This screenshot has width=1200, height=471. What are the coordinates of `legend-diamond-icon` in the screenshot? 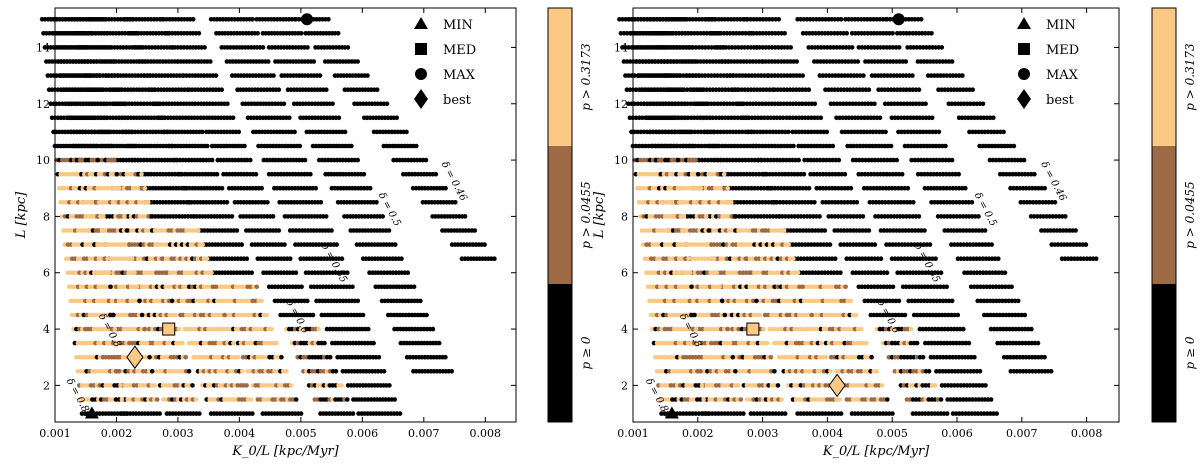 It's located at (421, 99).